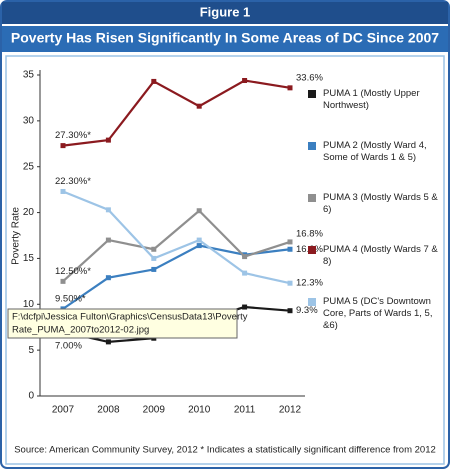  I want to click on y-tick-label: 20, so click(29, 212).